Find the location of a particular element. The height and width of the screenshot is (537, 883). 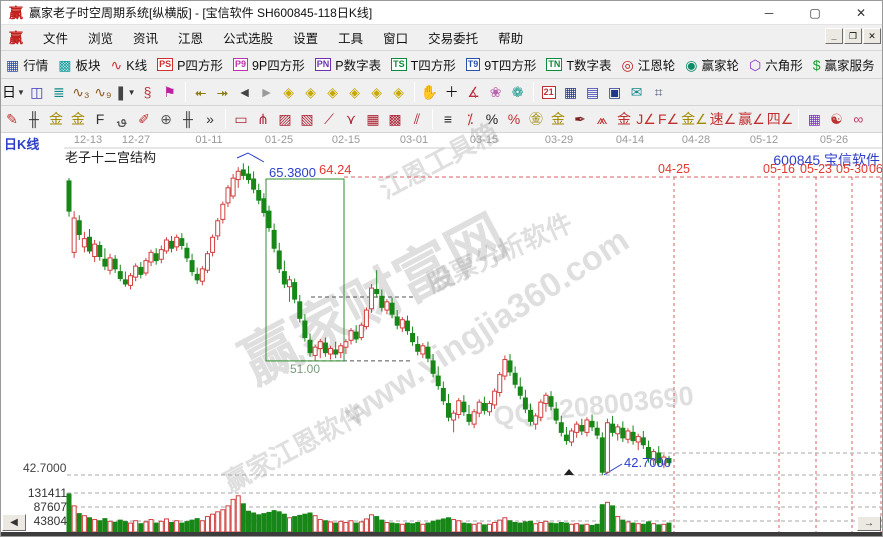

volume-tick-2: 87607 is located at coordinates (50, 507).